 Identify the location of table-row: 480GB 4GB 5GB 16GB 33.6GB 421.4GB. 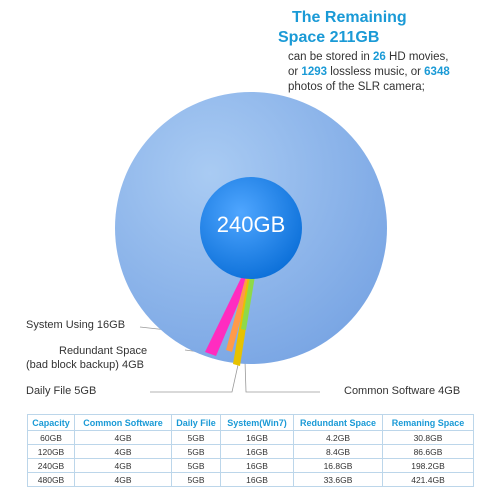
(250, 479).